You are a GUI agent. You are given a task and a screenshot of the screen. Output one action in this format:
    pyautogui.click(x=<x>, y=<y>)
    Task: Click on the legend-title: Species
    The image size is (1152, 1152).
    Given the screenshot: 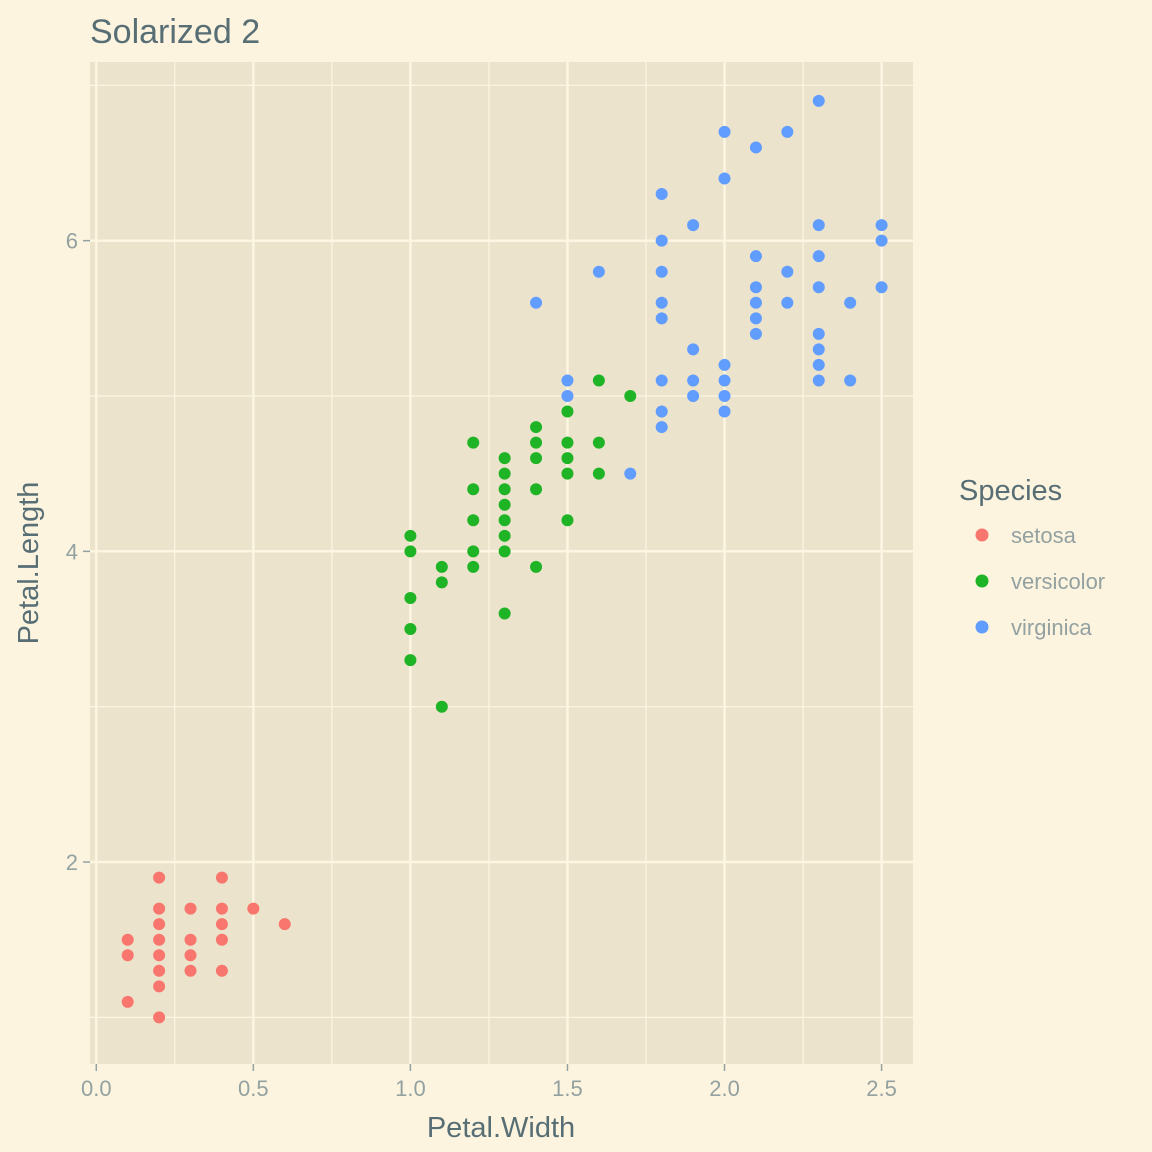 What is the action you would take?
    pyautogui.click(x=1010, y=491)
    